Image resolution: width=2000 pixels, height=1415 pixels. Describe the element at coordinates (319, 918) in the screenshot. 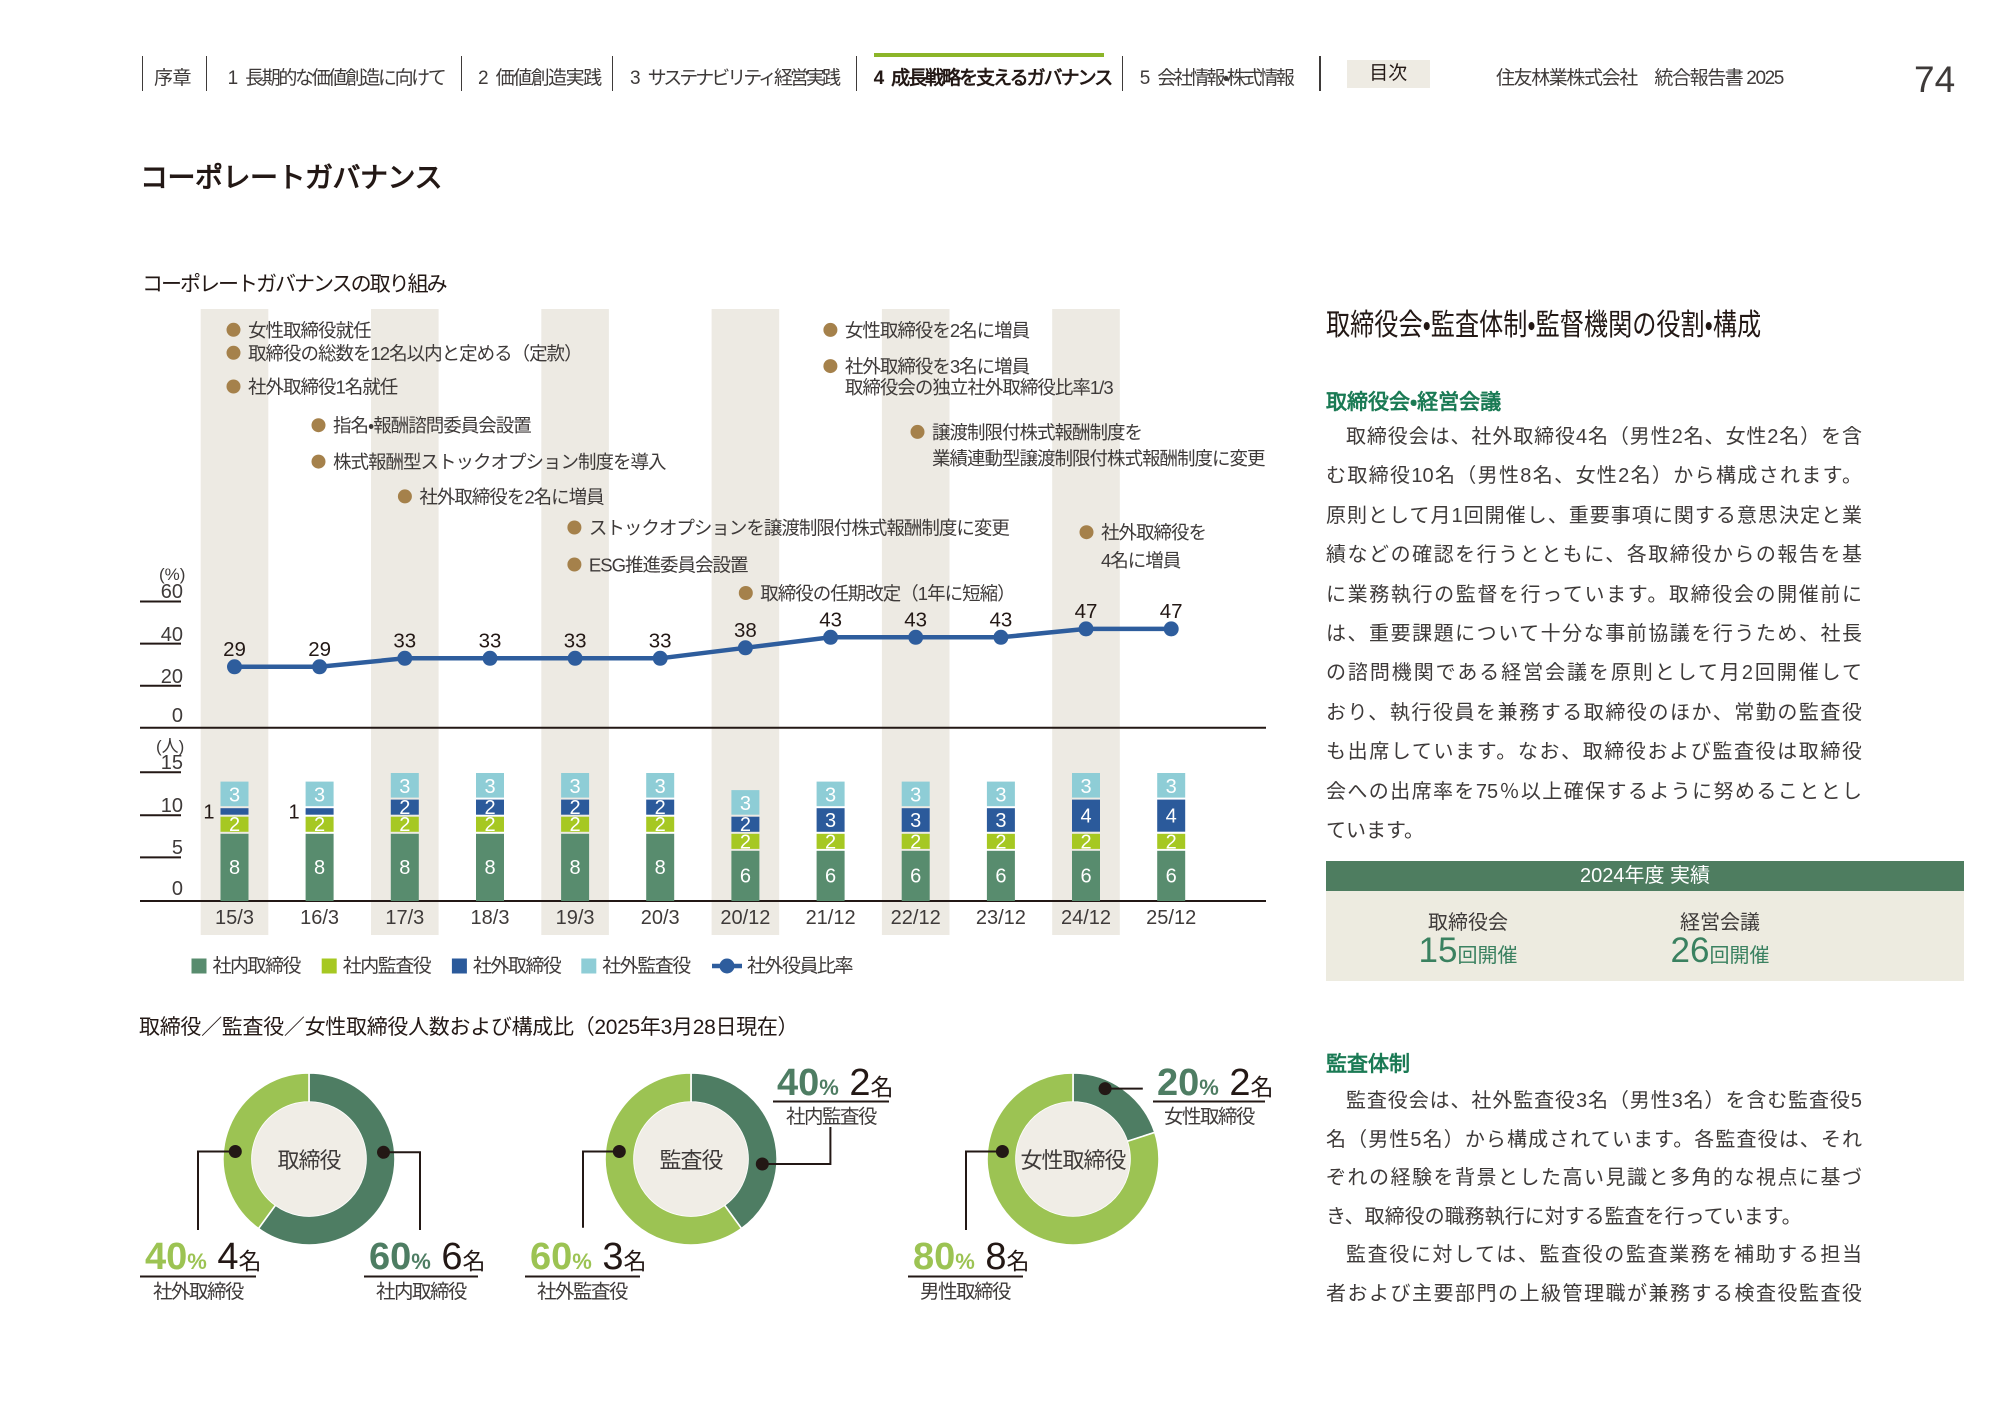

I see `svg-text: 16/3` at that location.